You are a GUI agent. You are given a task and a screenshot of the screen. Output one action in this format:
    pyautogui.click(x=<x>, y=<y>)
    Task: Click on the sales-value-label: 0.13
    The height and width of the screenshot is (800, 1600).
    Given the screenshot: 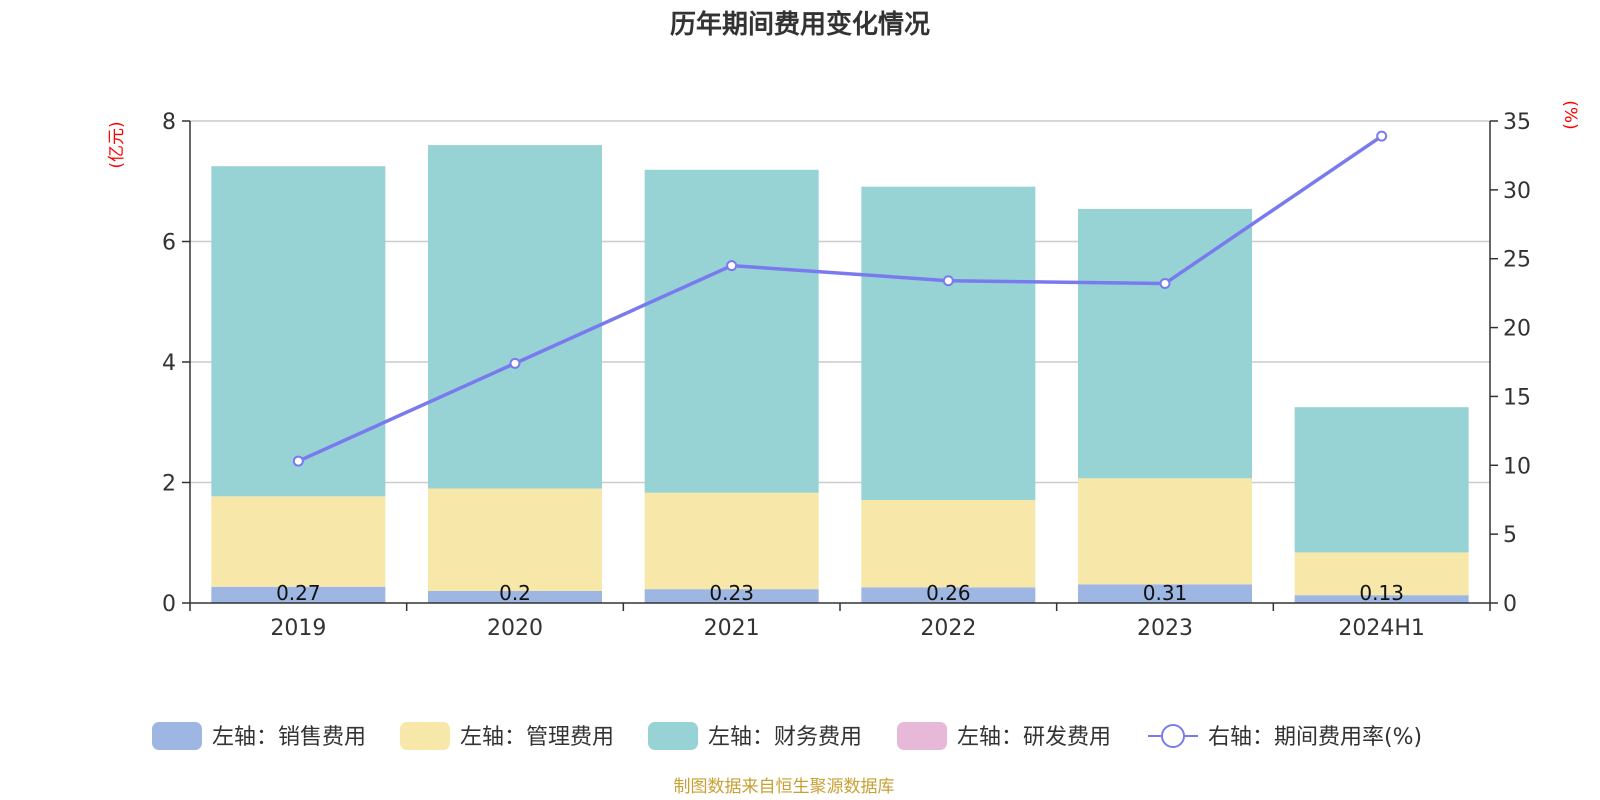 What is the action you would take?
    pyautogui.click(x=1381, y=593)
    